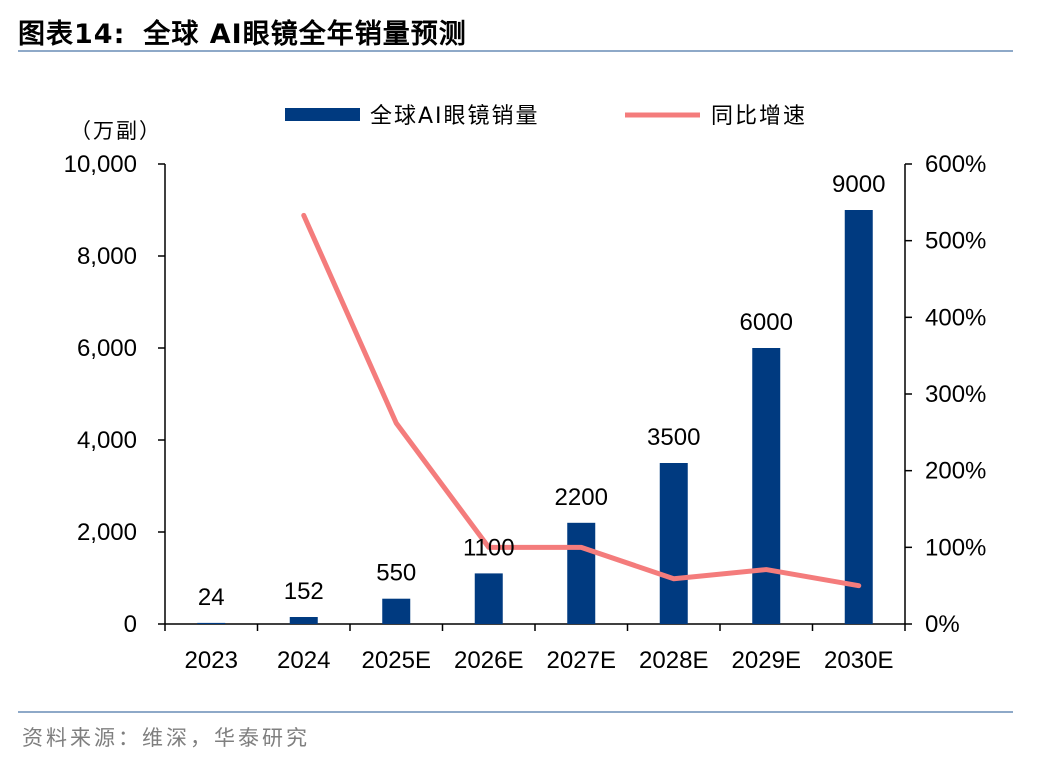 The image size is (1048, 764). I want to click on bar-data-label: 6000, so click(766, 322).